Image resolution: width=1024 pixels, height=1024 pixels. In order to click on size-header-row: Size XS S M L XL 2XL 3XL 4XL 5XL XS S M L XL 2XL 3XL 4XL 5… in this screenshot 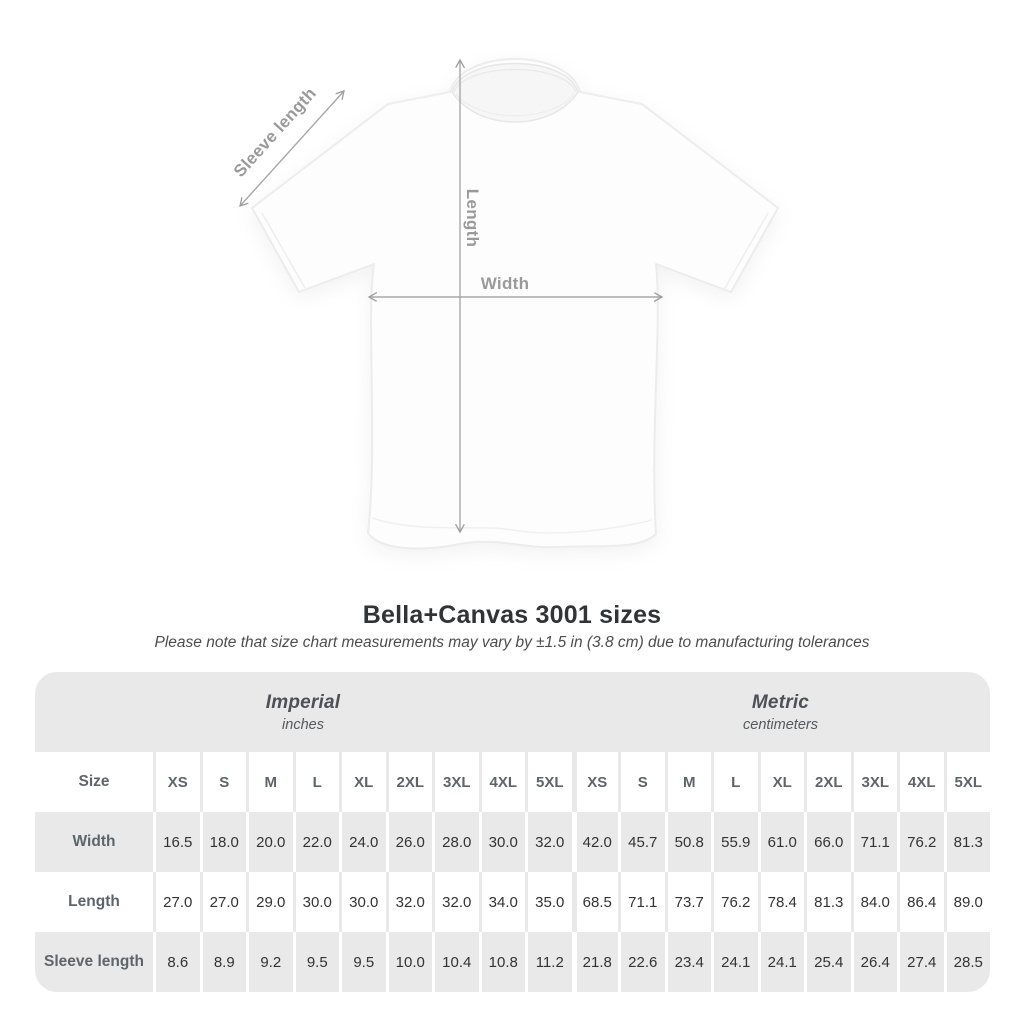, I will do `click(512, 782)`.